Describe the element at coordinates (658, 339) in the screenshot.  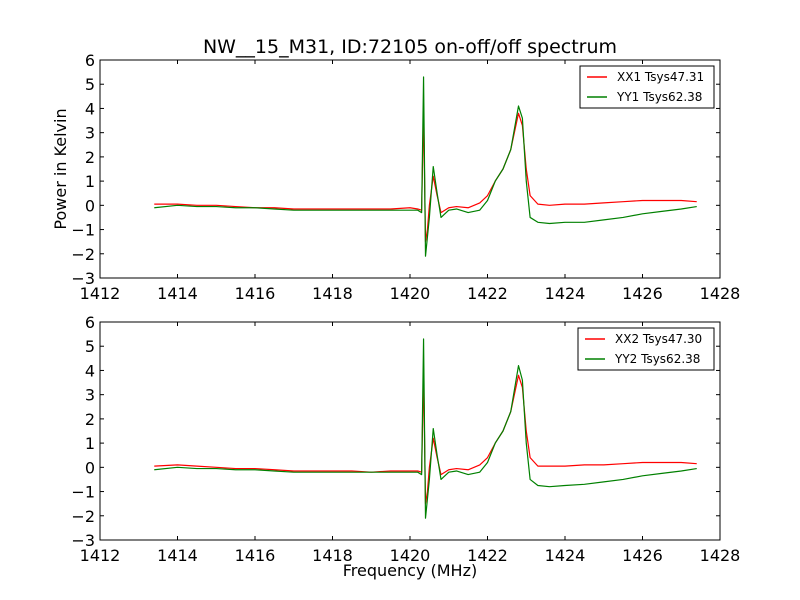
I see `legend-label: XX2 Tsys47.30` at that location.